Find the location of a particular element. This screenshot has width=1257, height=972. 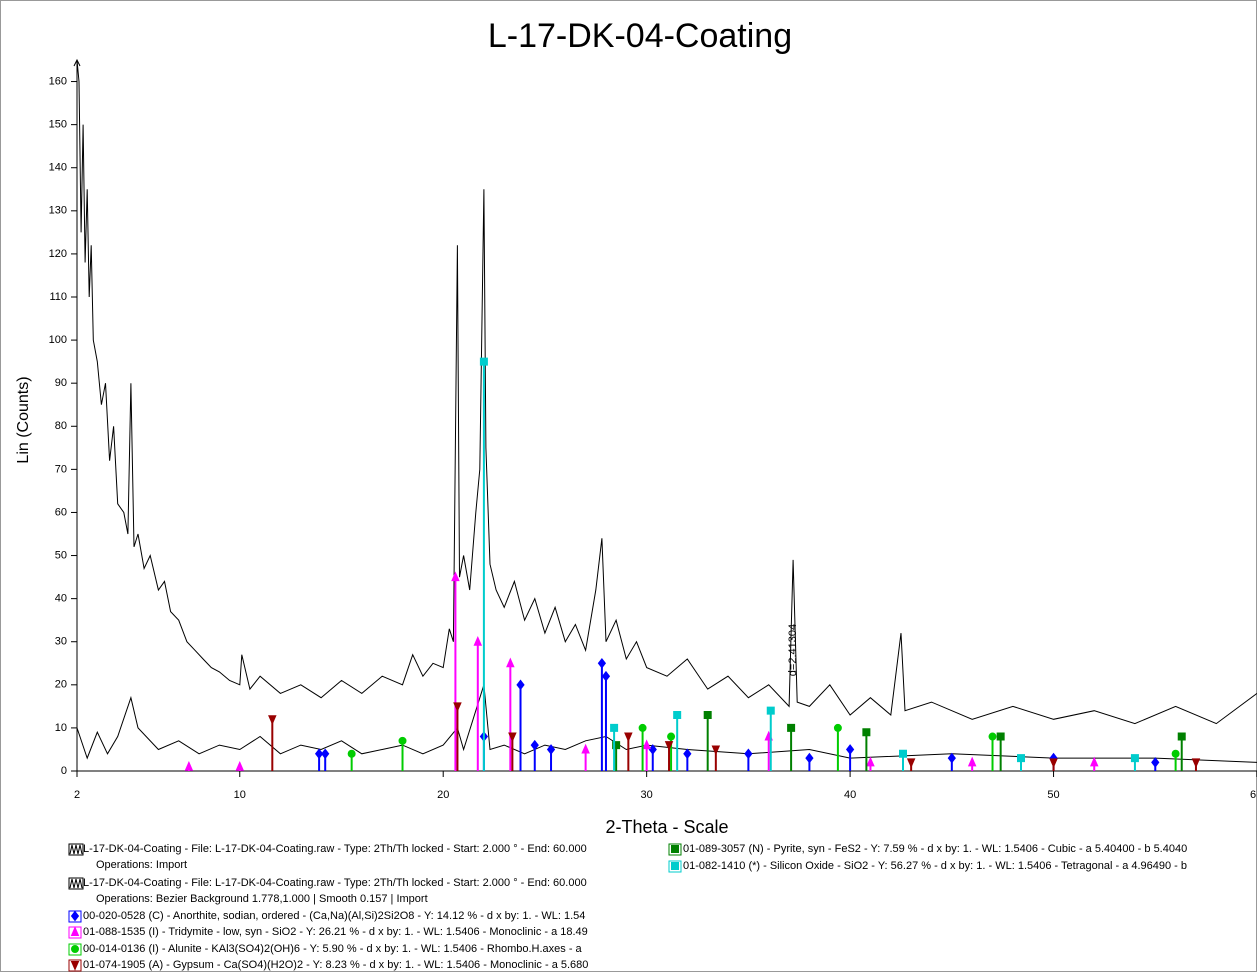

y-tick-label: 90 is located at coordinates (61, 383).